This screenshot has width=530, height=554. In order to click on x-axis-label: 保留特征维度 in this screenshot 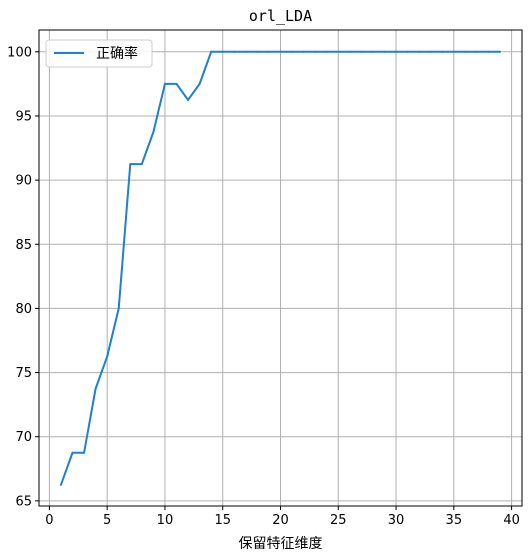, I will do `click(281, 544)`.